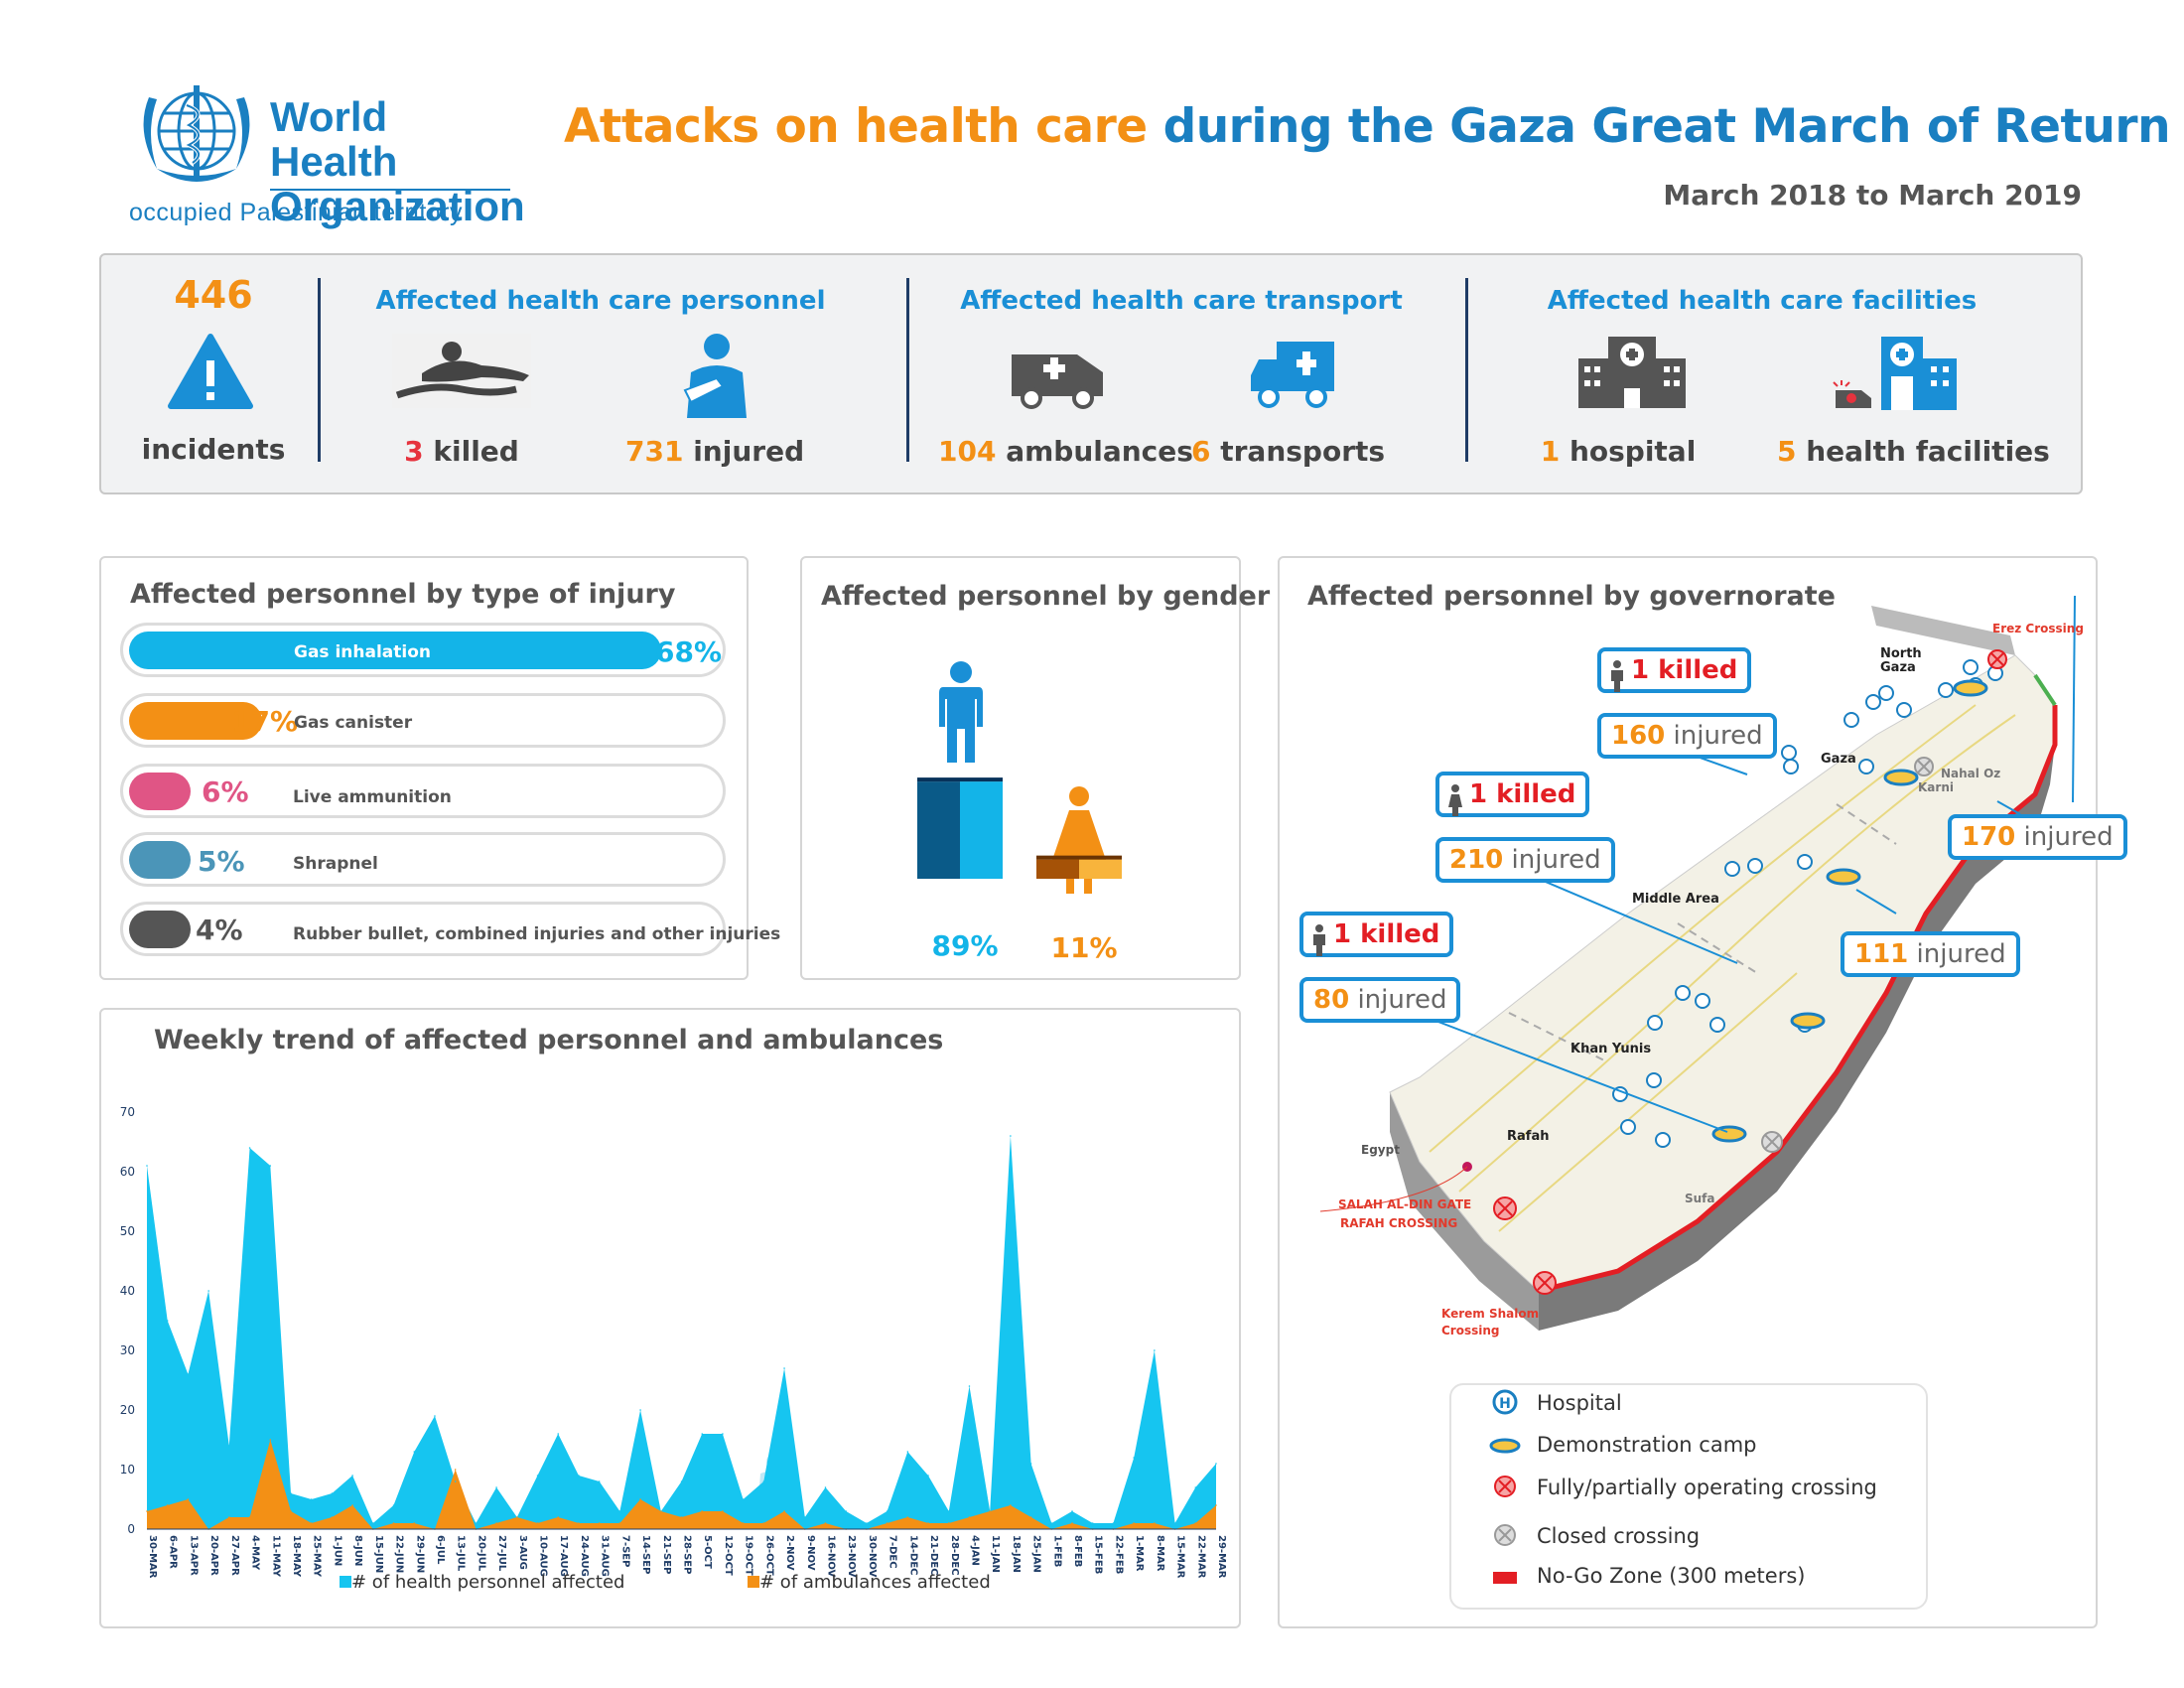 The width and height of the screenshot is (2184, 1688). What do you see at coordinates (317, 1556) in the screenshot?
I see `x-tick-label: 25-MAY` at bounding box center [317, 1556].